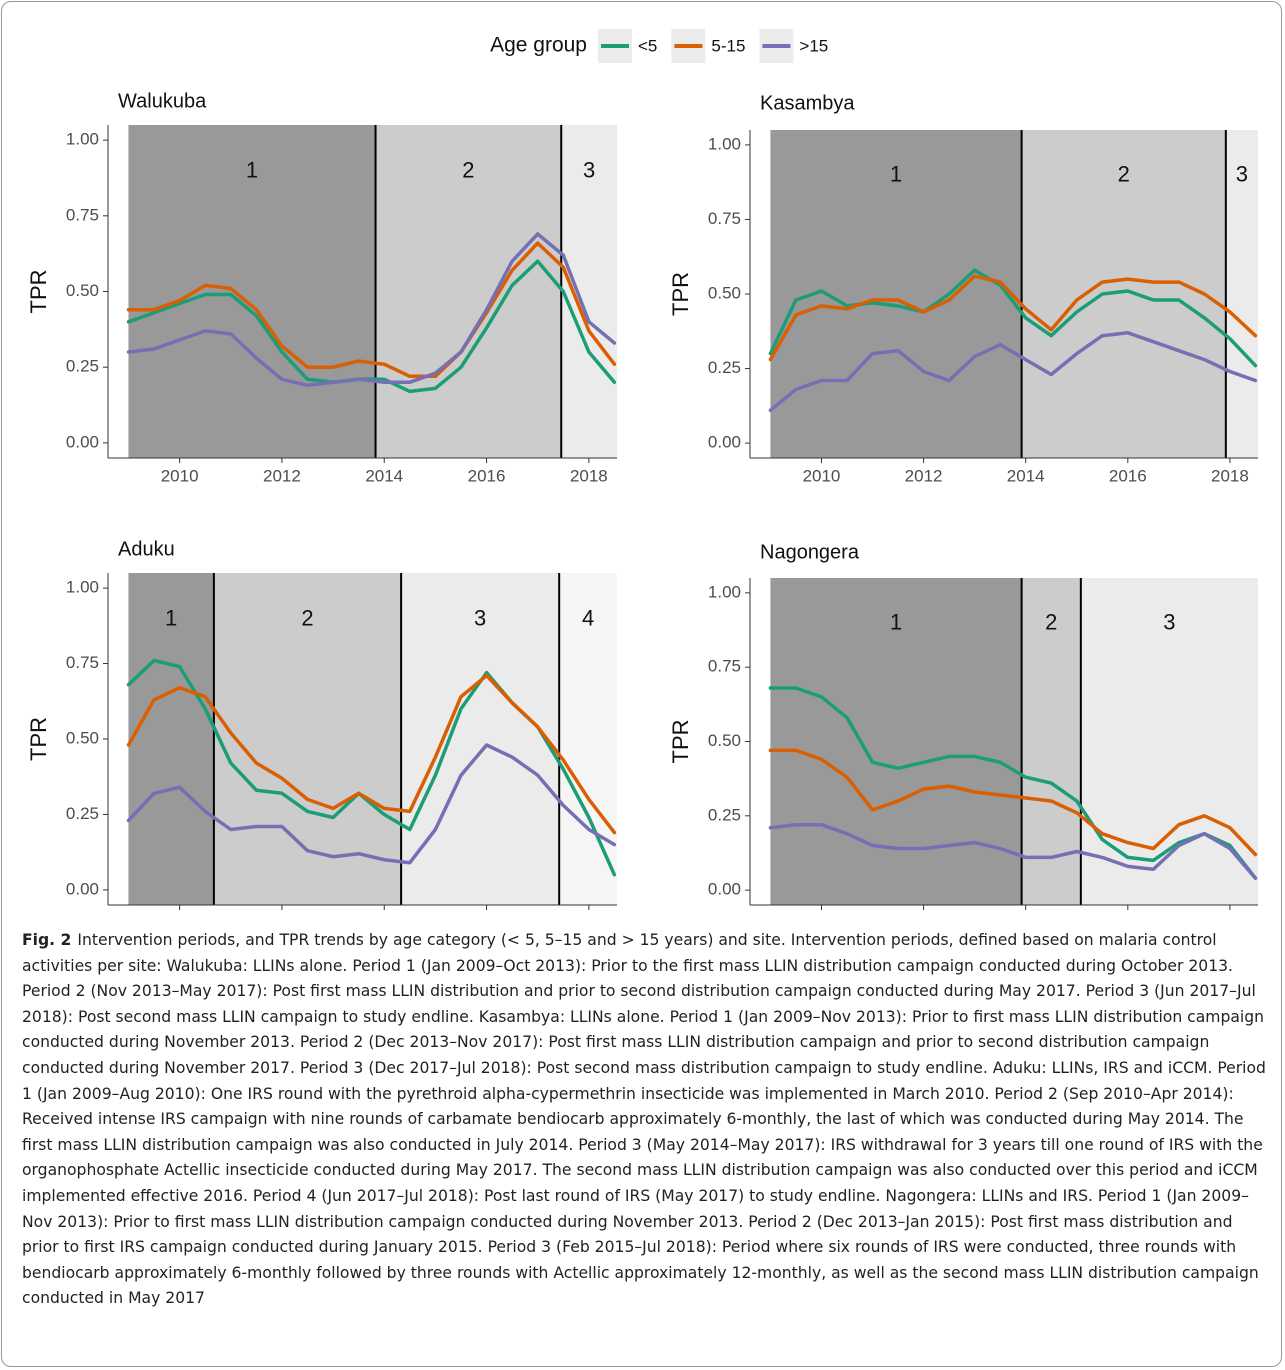  What do you see at coordinates (588, 617) in the screenshot?
I see `period-label: 4` at bounding box center [588, 617].